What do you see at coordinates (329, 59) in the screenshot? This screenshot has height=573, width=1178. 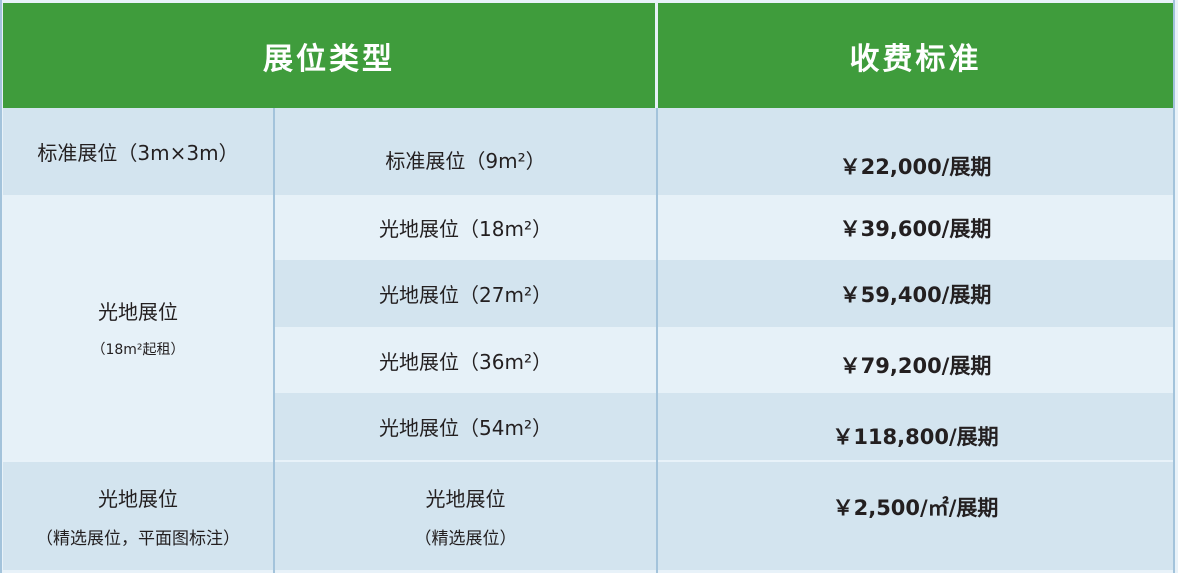 I see `header-label: 展位类型` at bounding box center [329, 59].